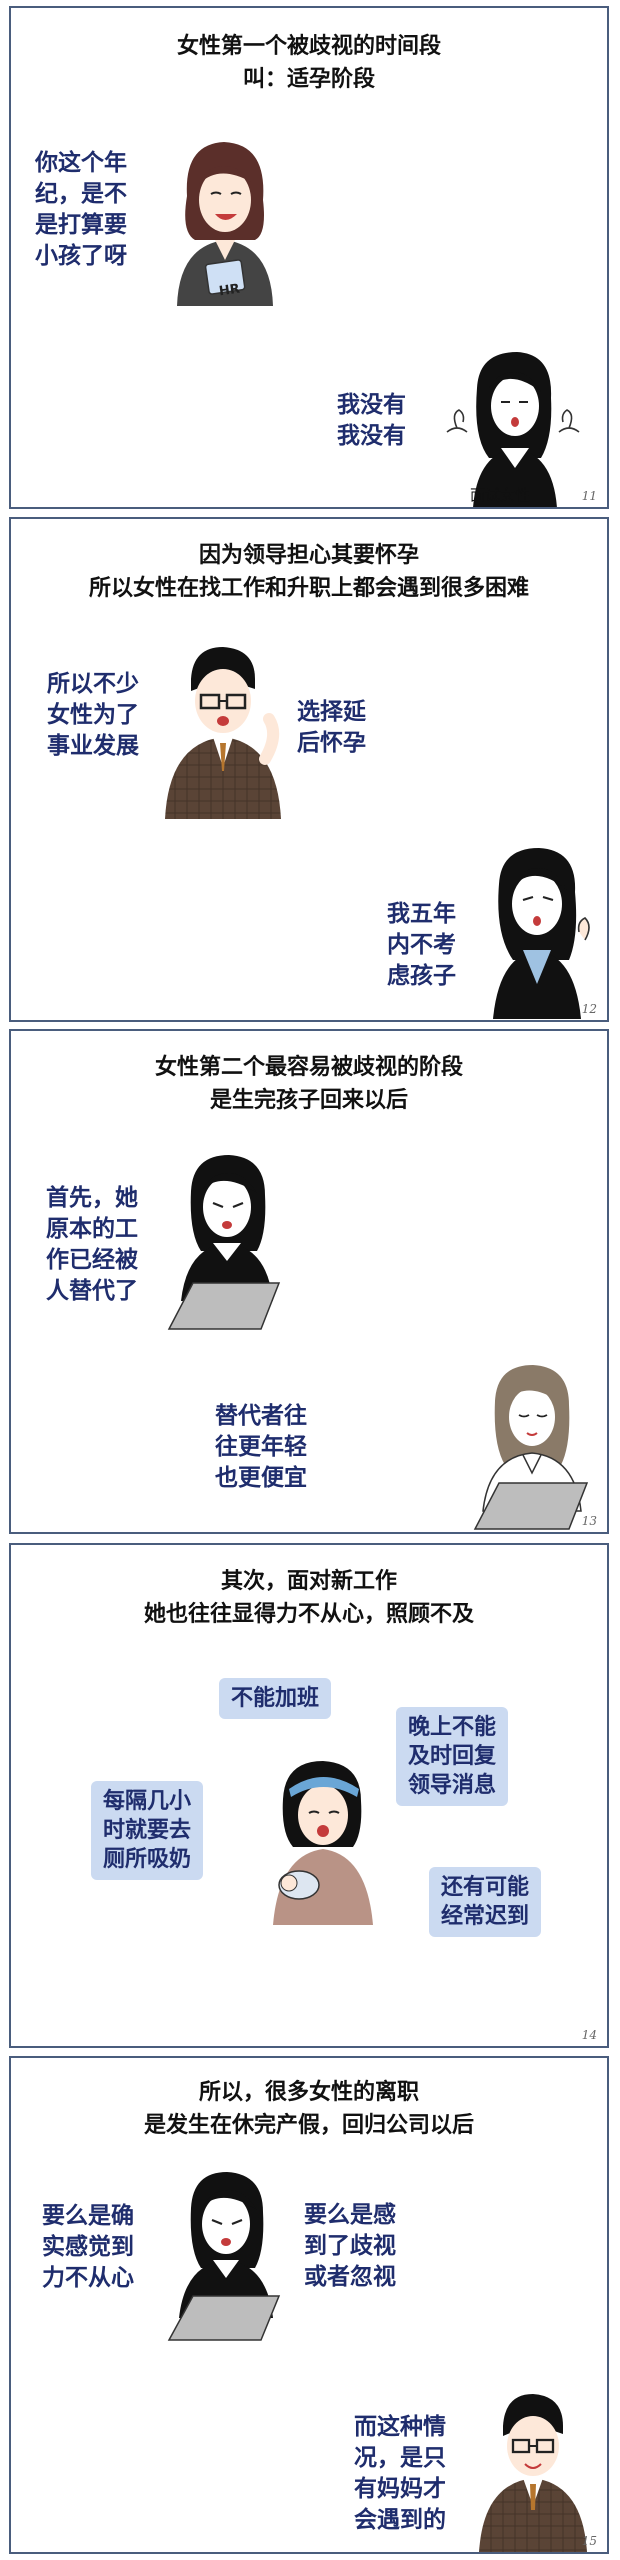 The height and width of the screenshot is (2560, 620). I want to click on man-illustration, so click(533, 2473).